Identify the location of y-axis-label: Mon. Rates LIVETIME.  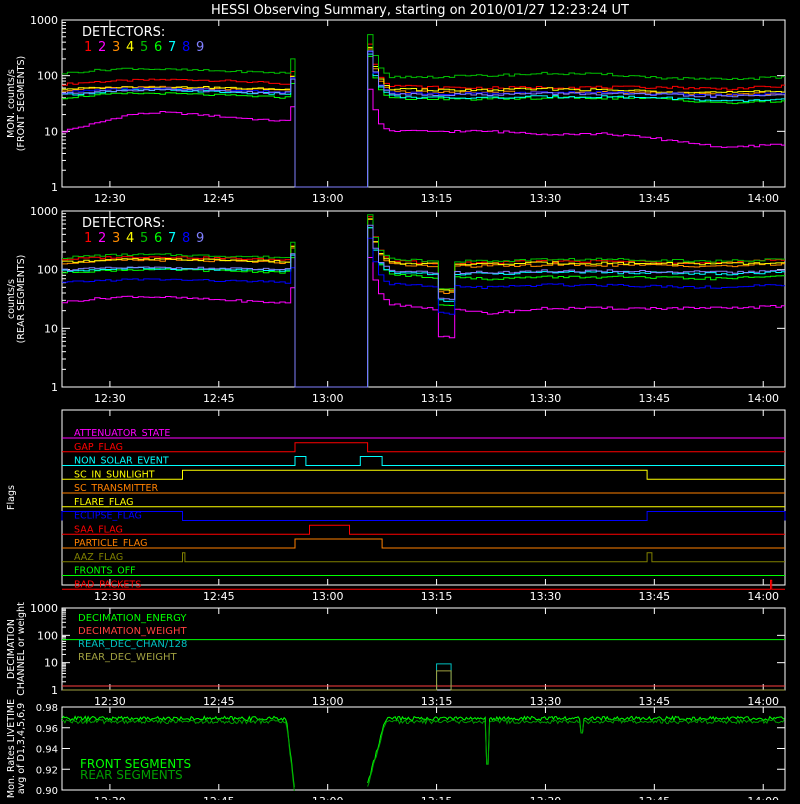
(11, 748).